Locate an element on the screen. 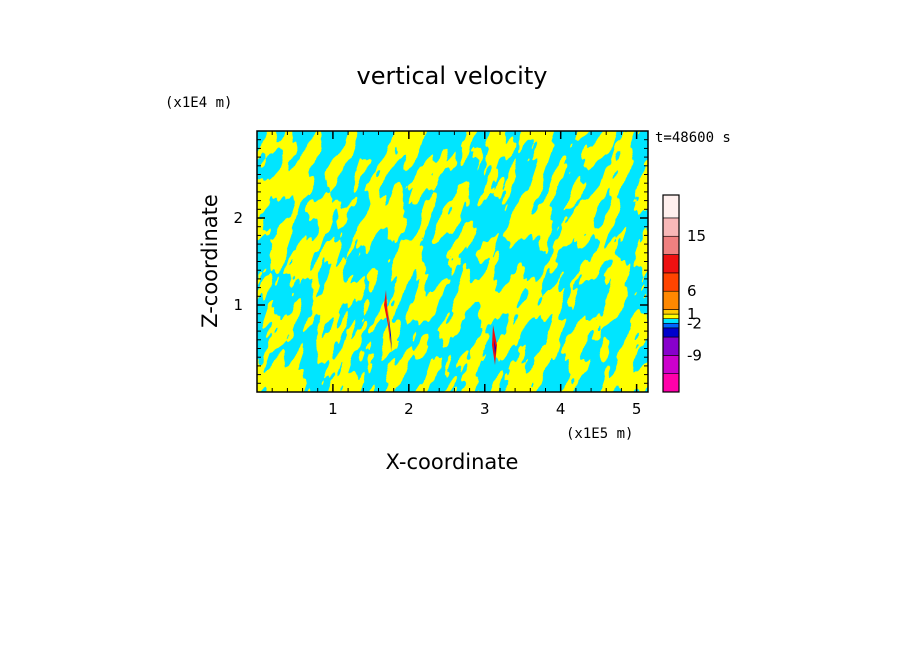  y-tick-label: 2 is located at coordinates (238, 218).